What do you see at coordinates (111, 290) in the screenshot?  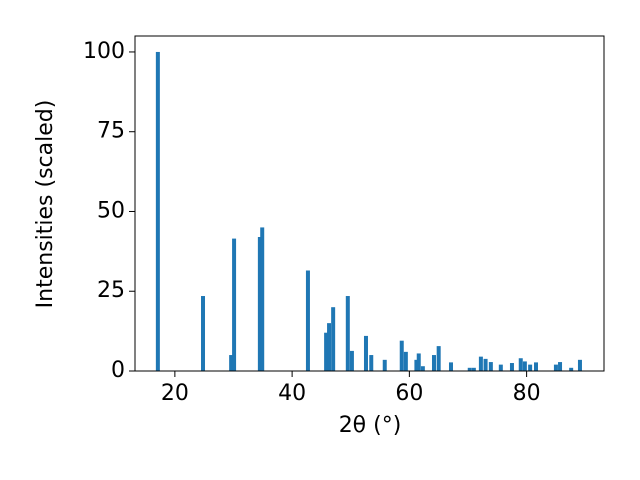 I see `y-tick-label: 25` at bounding box center [111, 290].